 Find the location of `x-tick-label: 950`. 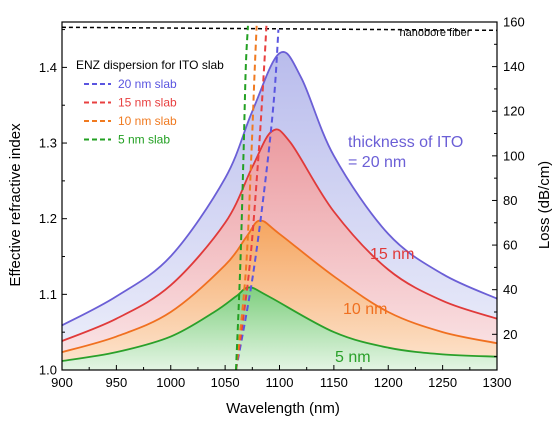

x-tick-label: 950 is located at coordinates (117, 382).